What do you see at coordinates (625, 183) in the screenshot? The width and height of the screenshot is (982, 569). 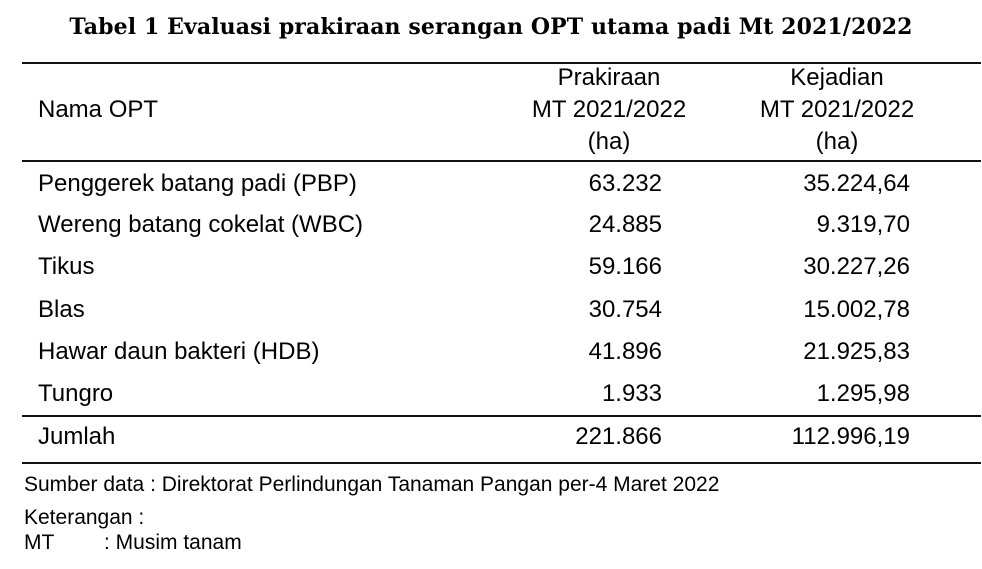 I see `row-prakiraan: 63.232` at bounding box center [625, 183].